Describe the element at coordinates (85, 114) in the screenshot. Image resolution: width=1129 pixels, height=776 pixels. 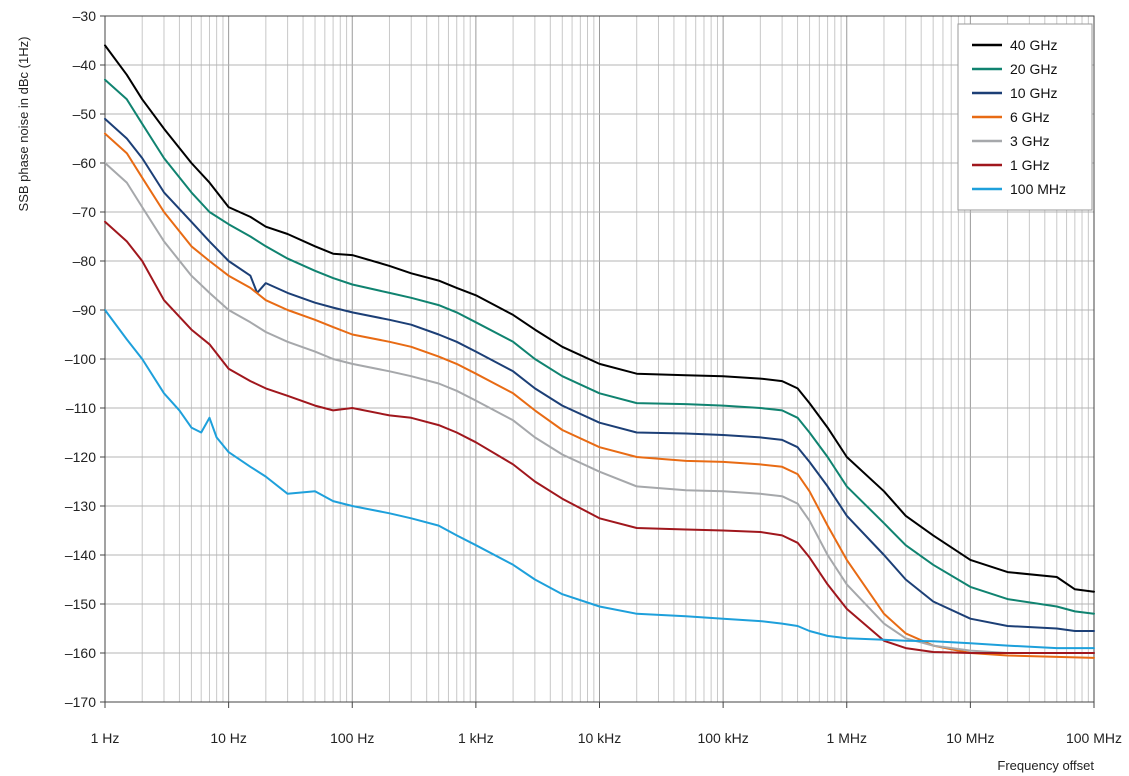
I see `y-tick-label: –50` at that location.